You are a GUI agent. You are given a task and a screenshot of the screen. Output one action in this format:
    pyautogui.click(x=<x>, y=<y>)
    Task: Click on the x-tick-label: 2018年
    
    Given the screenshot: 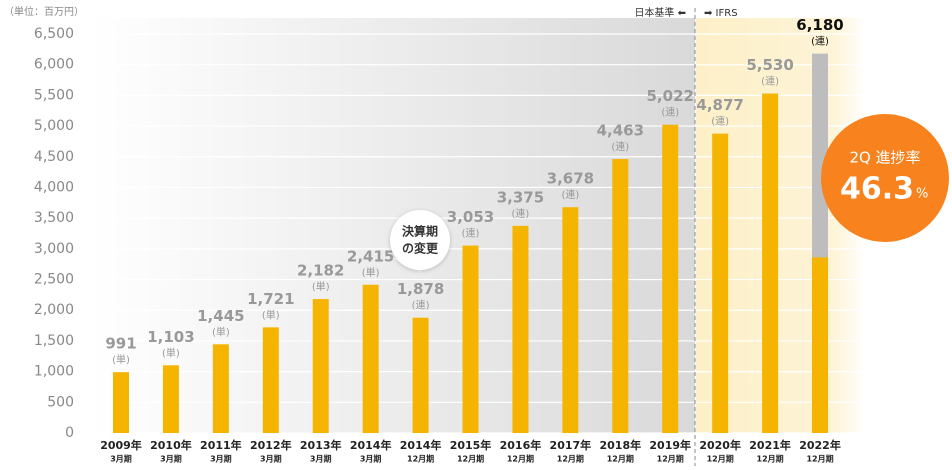 What is the action you would take?
    pyautogui.click(x=620, y=445)
    